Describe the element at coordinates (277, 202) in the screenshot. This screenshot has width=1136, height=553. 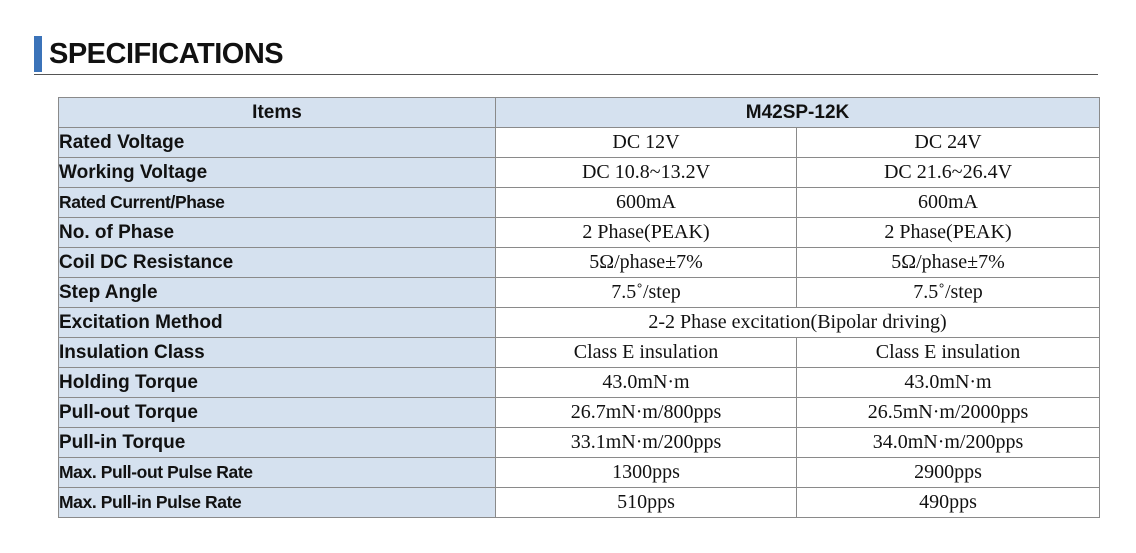
I see `row-label: Rated Current/Phase` at that location.